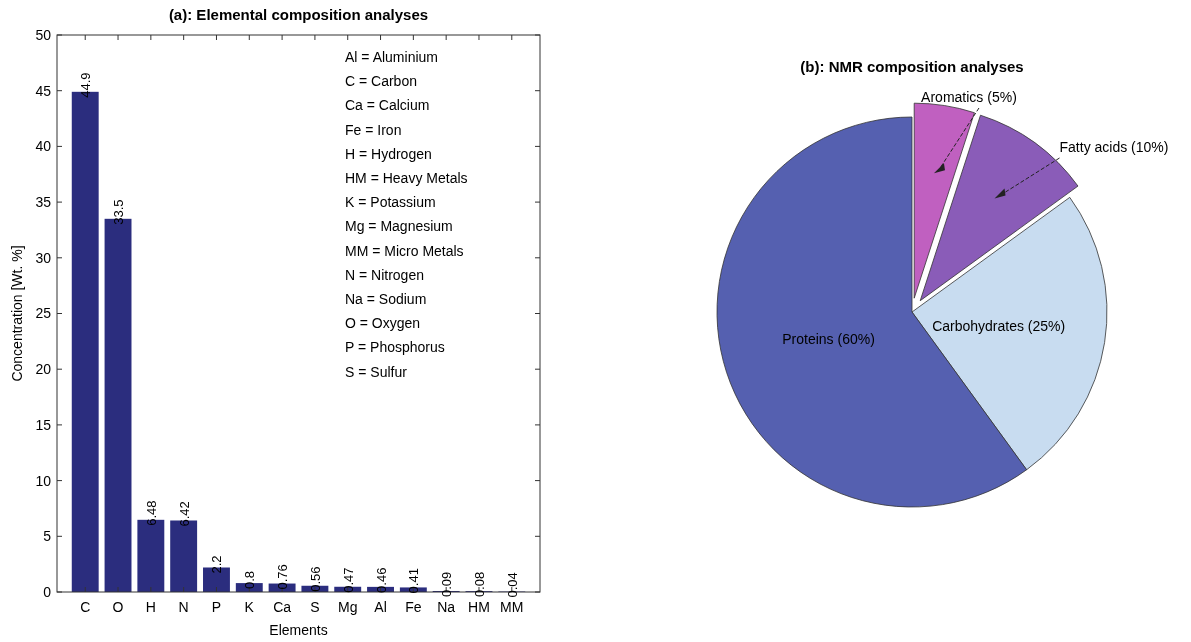  Describe the element at coordinates (315, 607) in the screenshot. I see `x-tick-label: S` at that location.